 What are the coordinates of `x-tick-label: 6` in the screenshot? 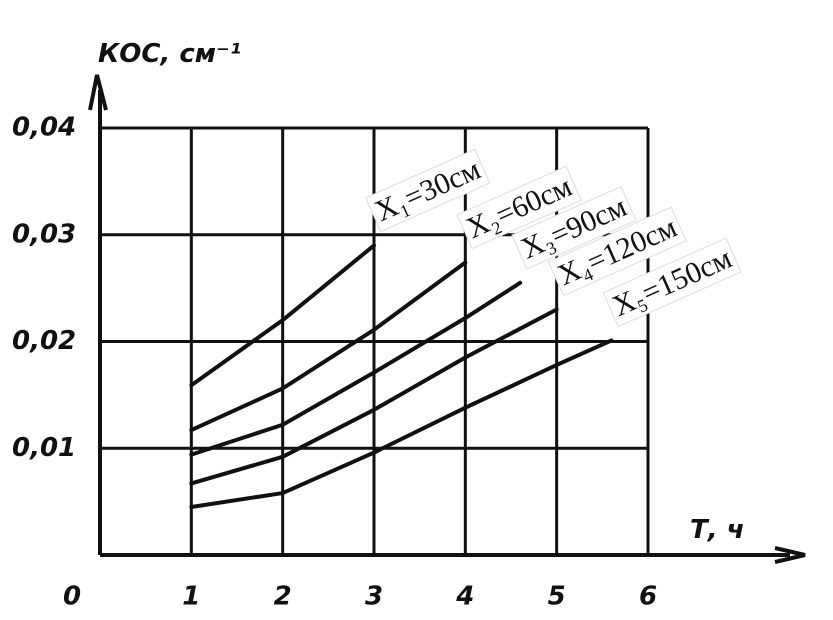 It's located at (648, 597).